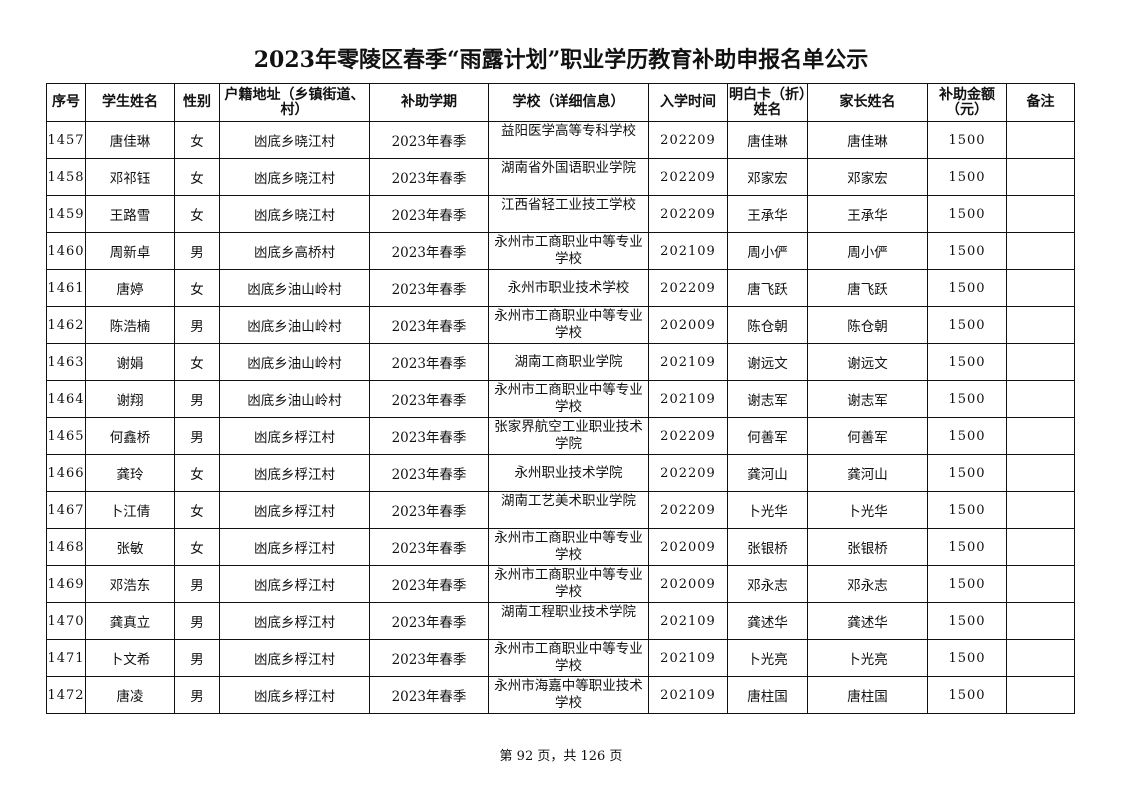 The width and height of the screenshot is (1122, 793). Describe the element at coordinates (130, 177) in the screenshot. I see `cell-student-name: 邓祁钰` at that location.